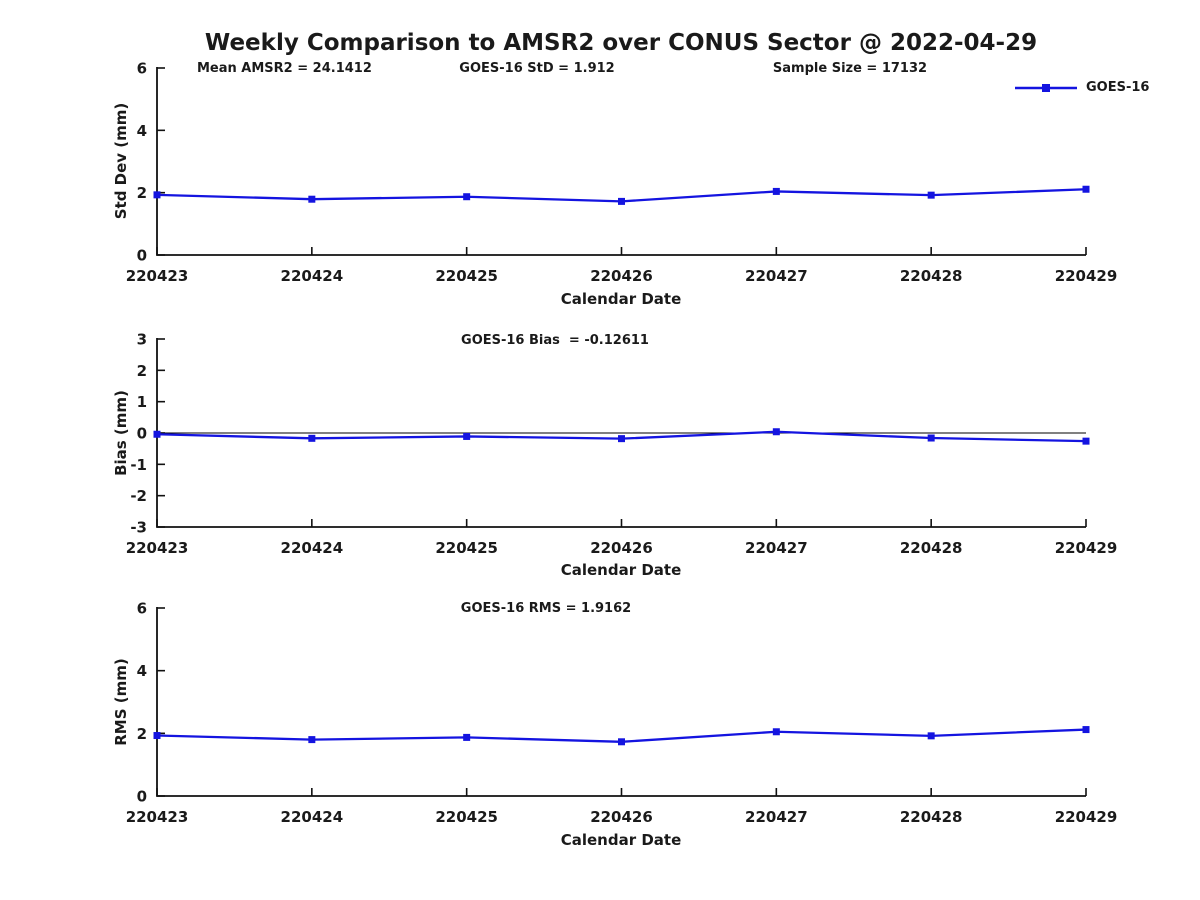 This screenshot has width=1200, height=900. I want to click on y-tick-label: -2, so click(138, 496).